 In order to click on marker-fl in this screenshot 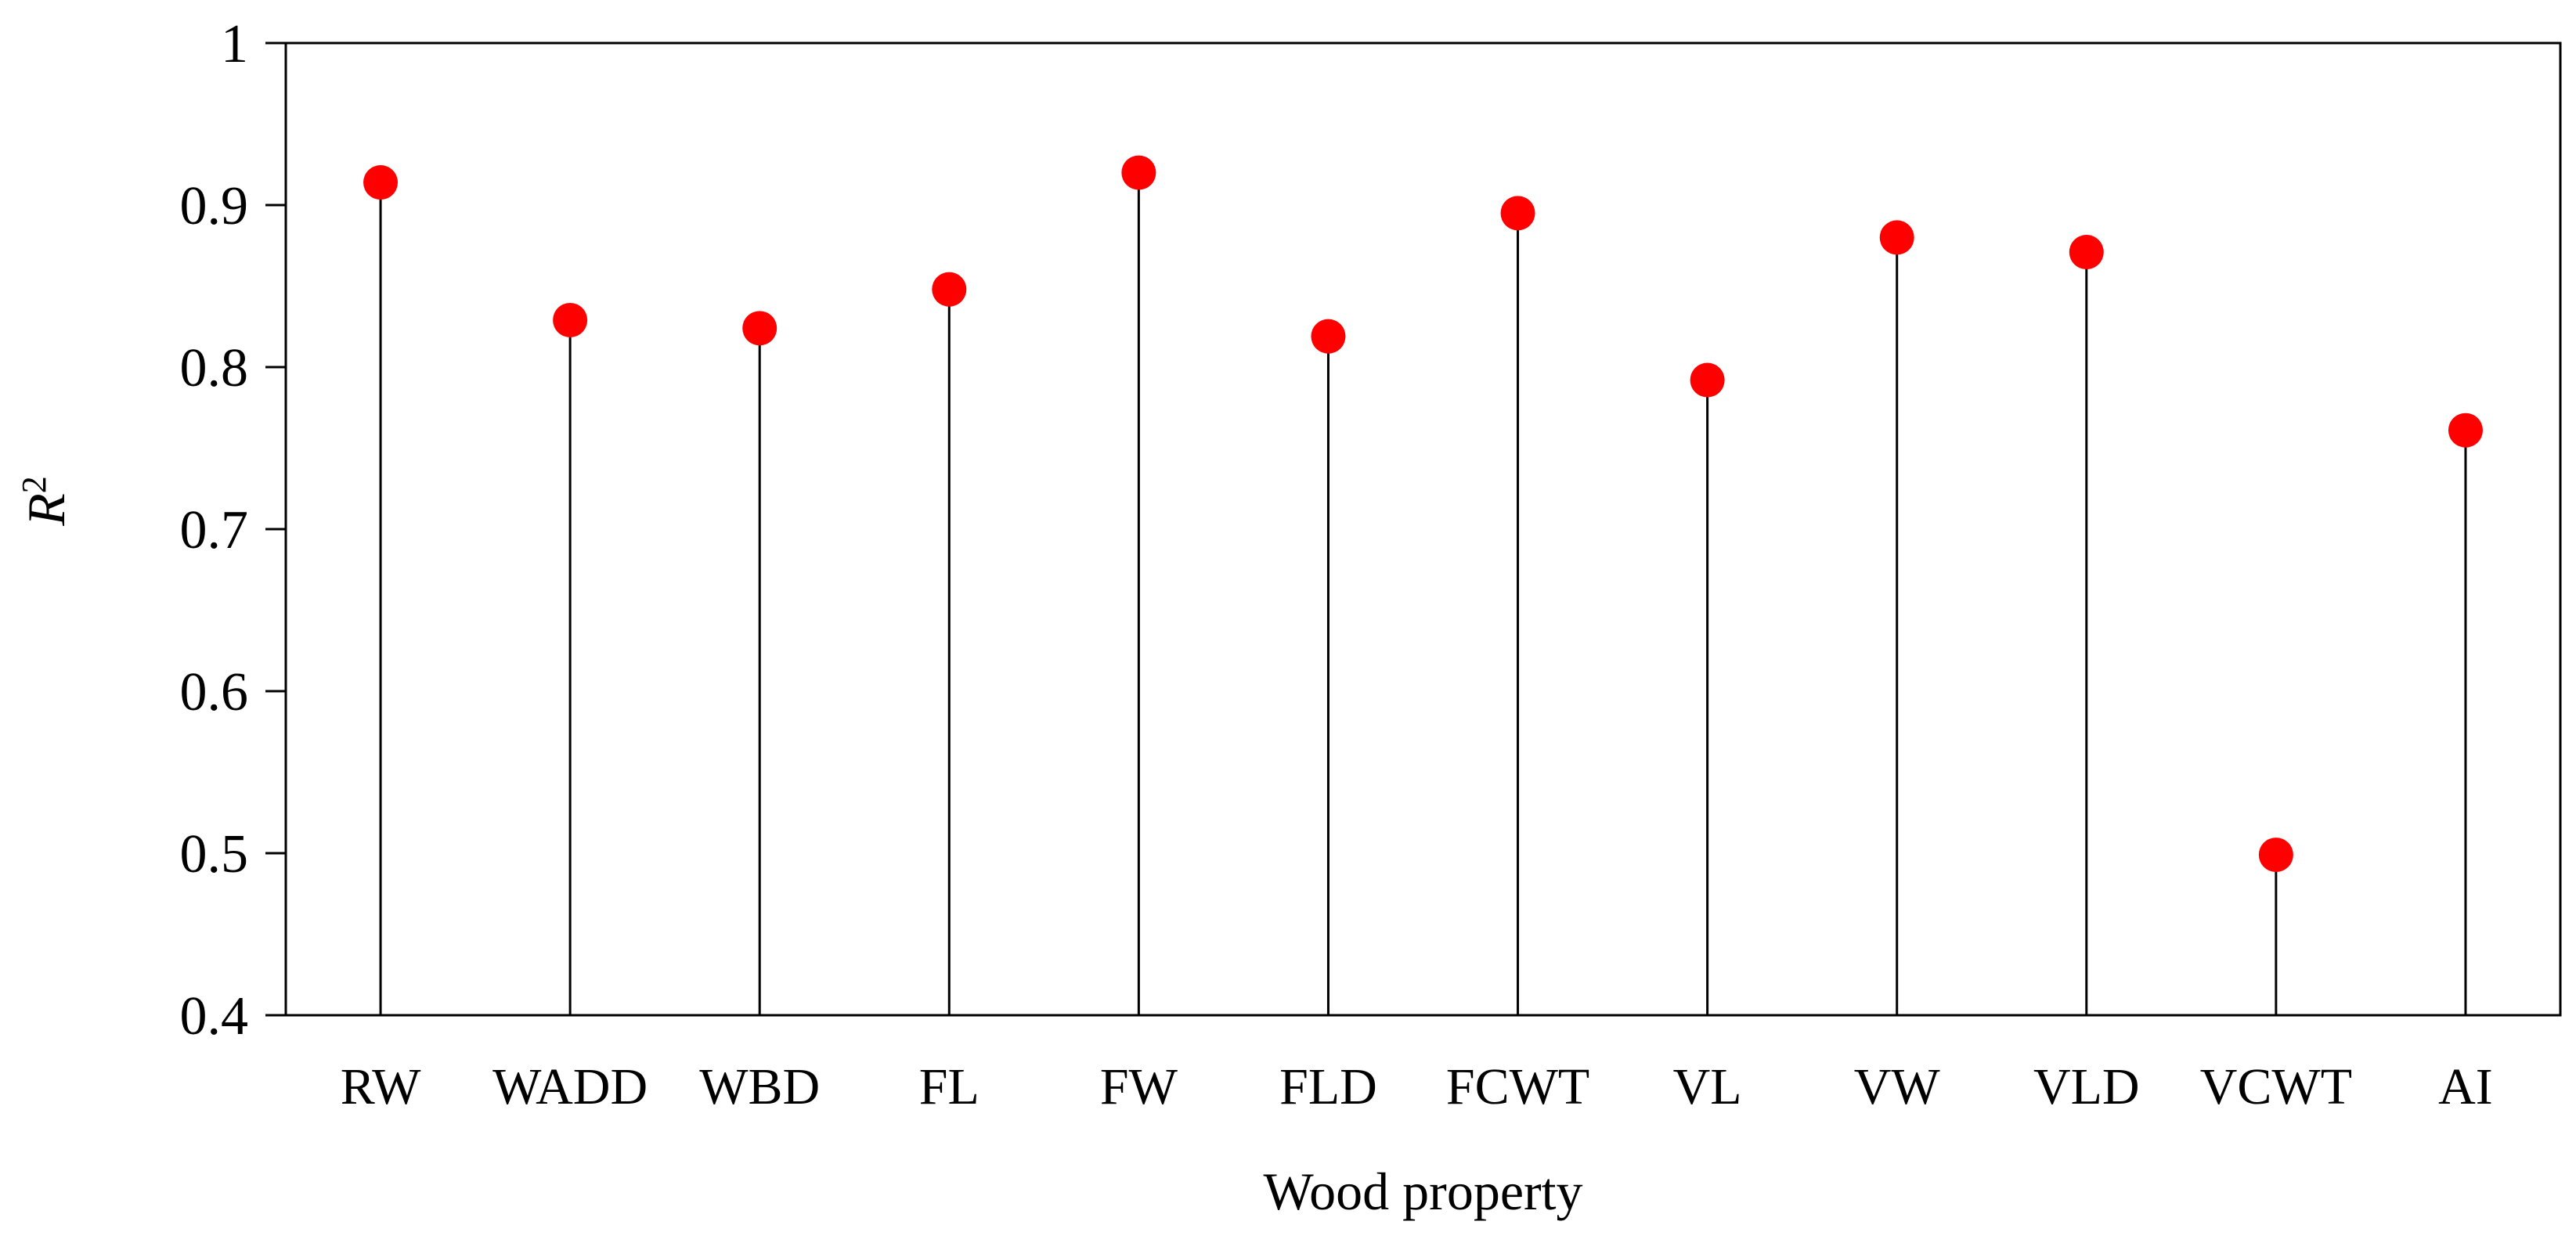, I will do `click(949, 289)`.